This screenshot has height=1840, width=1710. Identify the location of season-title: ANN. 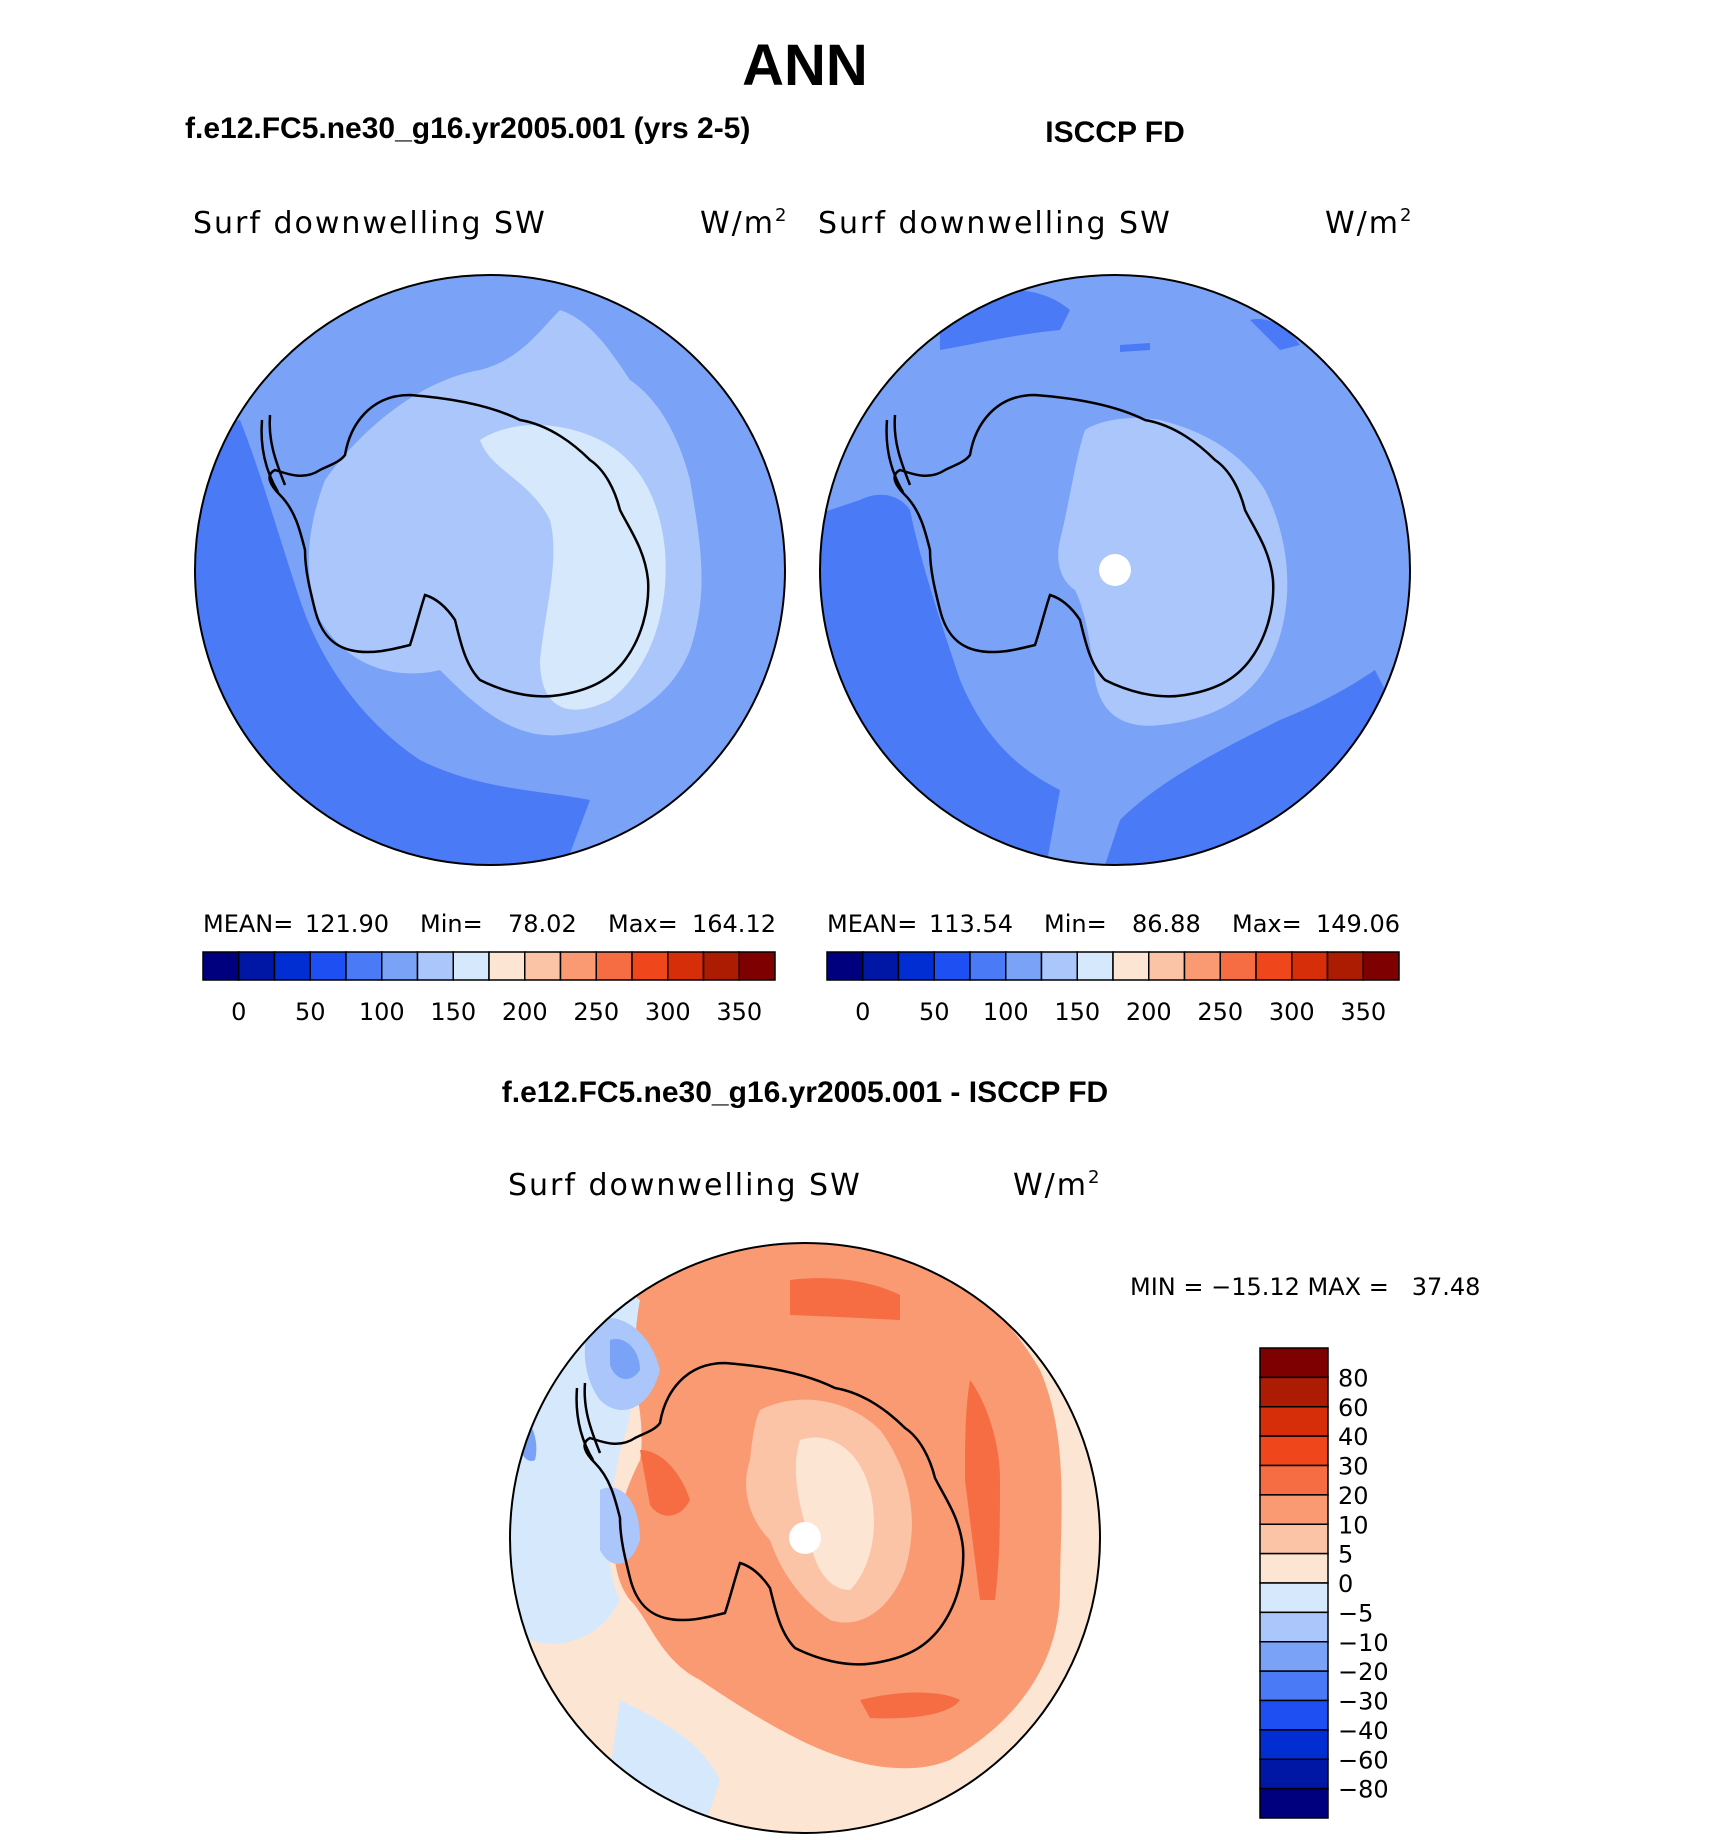
(805, 65).